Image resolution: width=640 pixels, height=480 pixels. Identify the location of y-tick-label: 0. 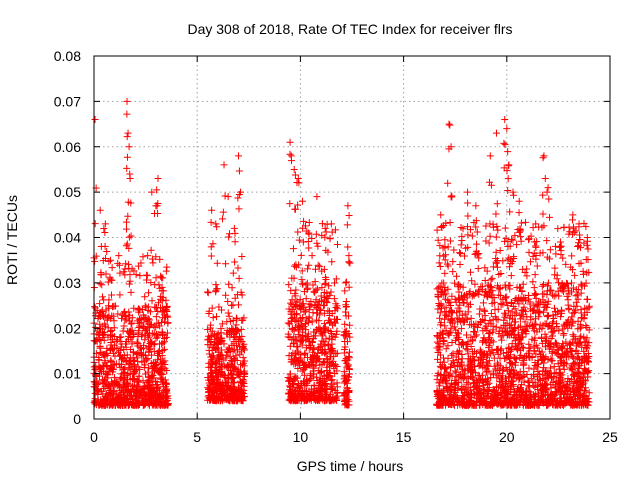
(77, 419).